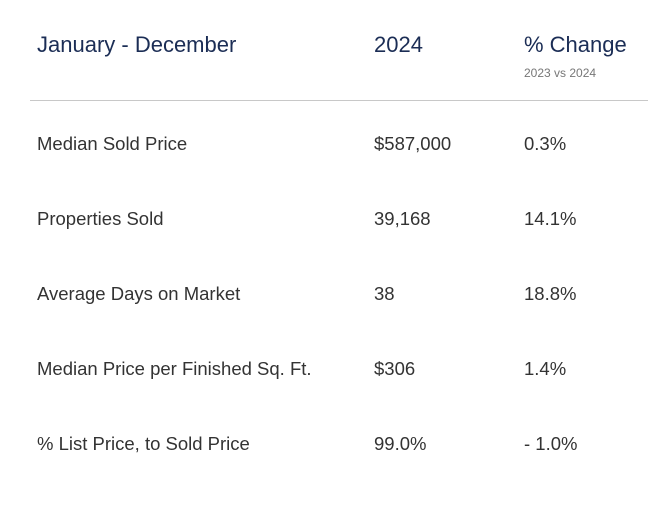  What do you see at coordinates (339, 100) in the screenshot?
I see `divider` at bounding box center [339, 100].